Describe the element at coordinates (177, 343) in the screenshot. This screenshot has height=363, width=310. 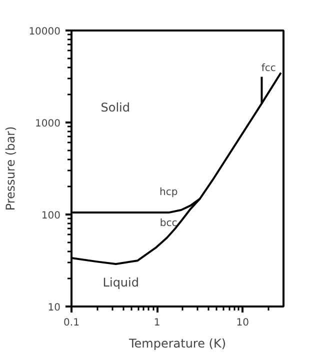
I see `x-axis-title: Temperature (K)` at that location.